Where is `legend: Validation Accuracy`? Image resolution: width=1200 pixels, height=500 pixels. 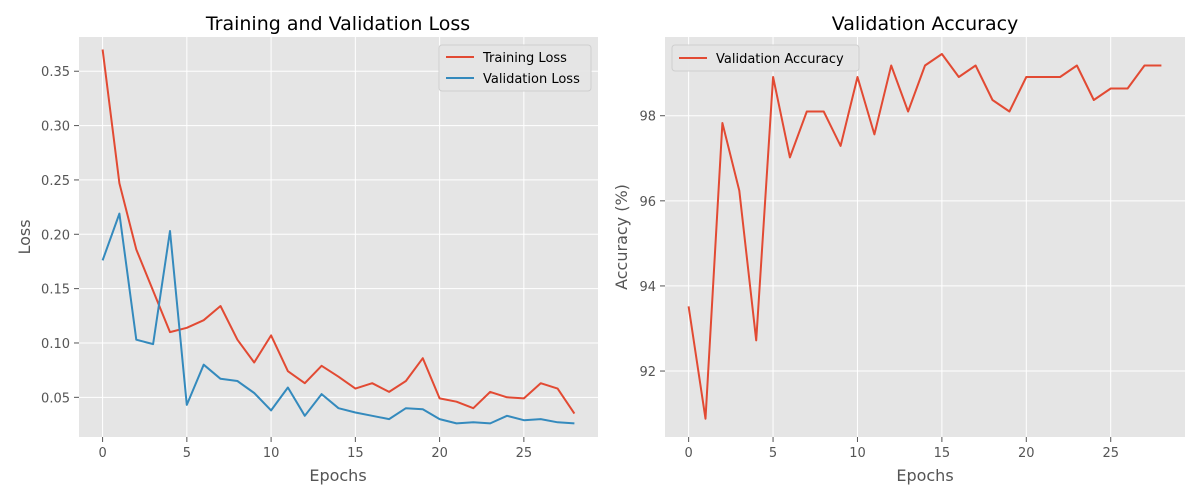 legend: Validation Accuracy is located at coordinates (765, 58).